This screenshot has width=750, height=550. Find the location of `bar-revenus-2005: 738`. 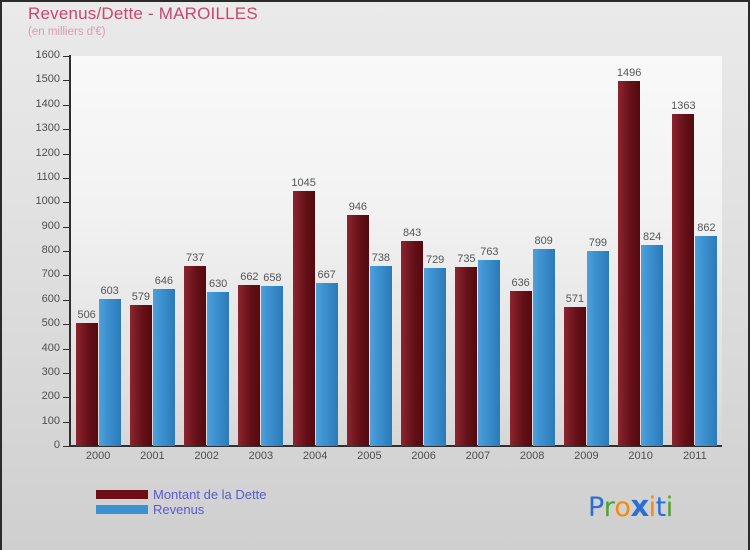

bar-revenus-2005: 738 is located at coordinates (380, 349).